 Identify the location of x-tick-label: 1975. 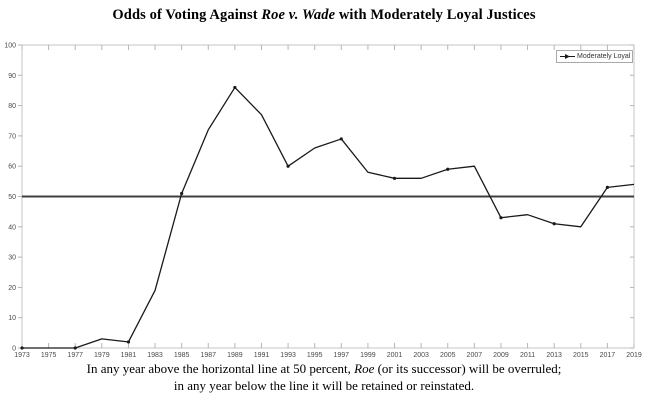
(49, 355).